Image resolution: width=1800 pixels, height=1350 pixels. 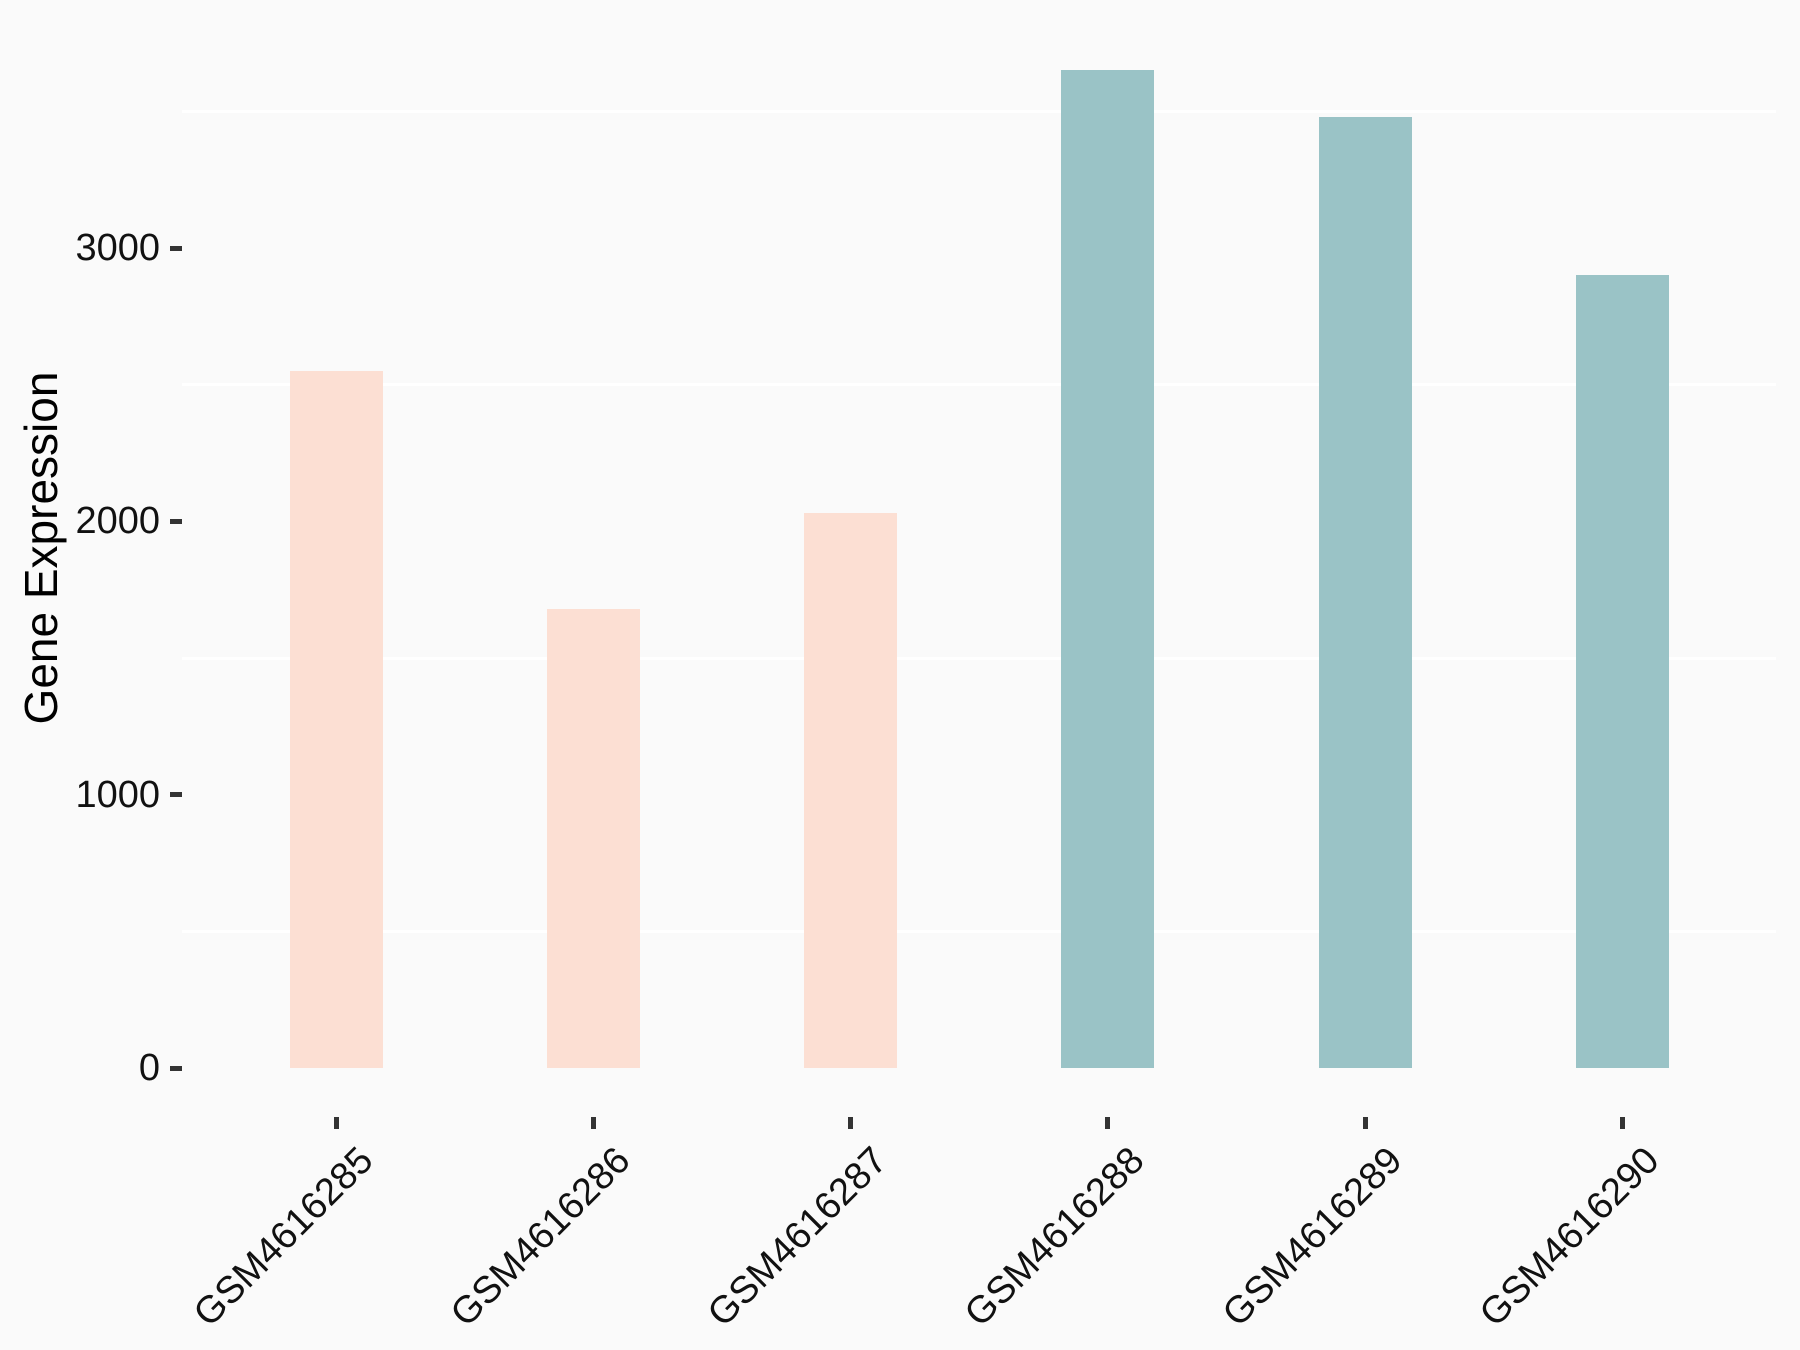 What do you see at coordinates (1569, 1237) in the screenshot?
I see `x-tick-label-GSM4616290: GSM4616290` at bounding box center [1569, 1237].